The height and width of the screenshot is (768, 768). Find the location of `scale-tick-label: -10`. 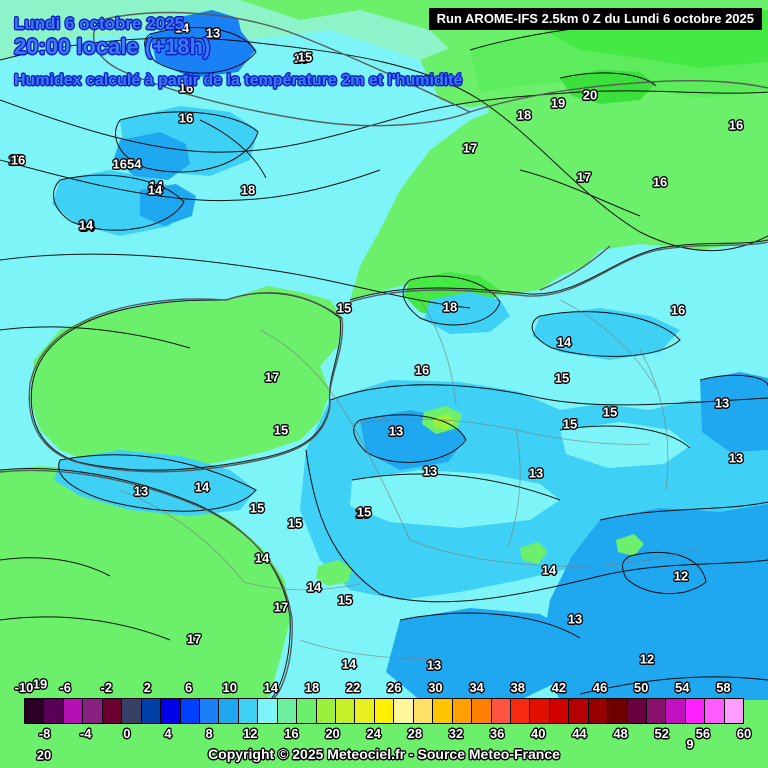

scale-tick-label: -10 is located at coordinates (24, 687).